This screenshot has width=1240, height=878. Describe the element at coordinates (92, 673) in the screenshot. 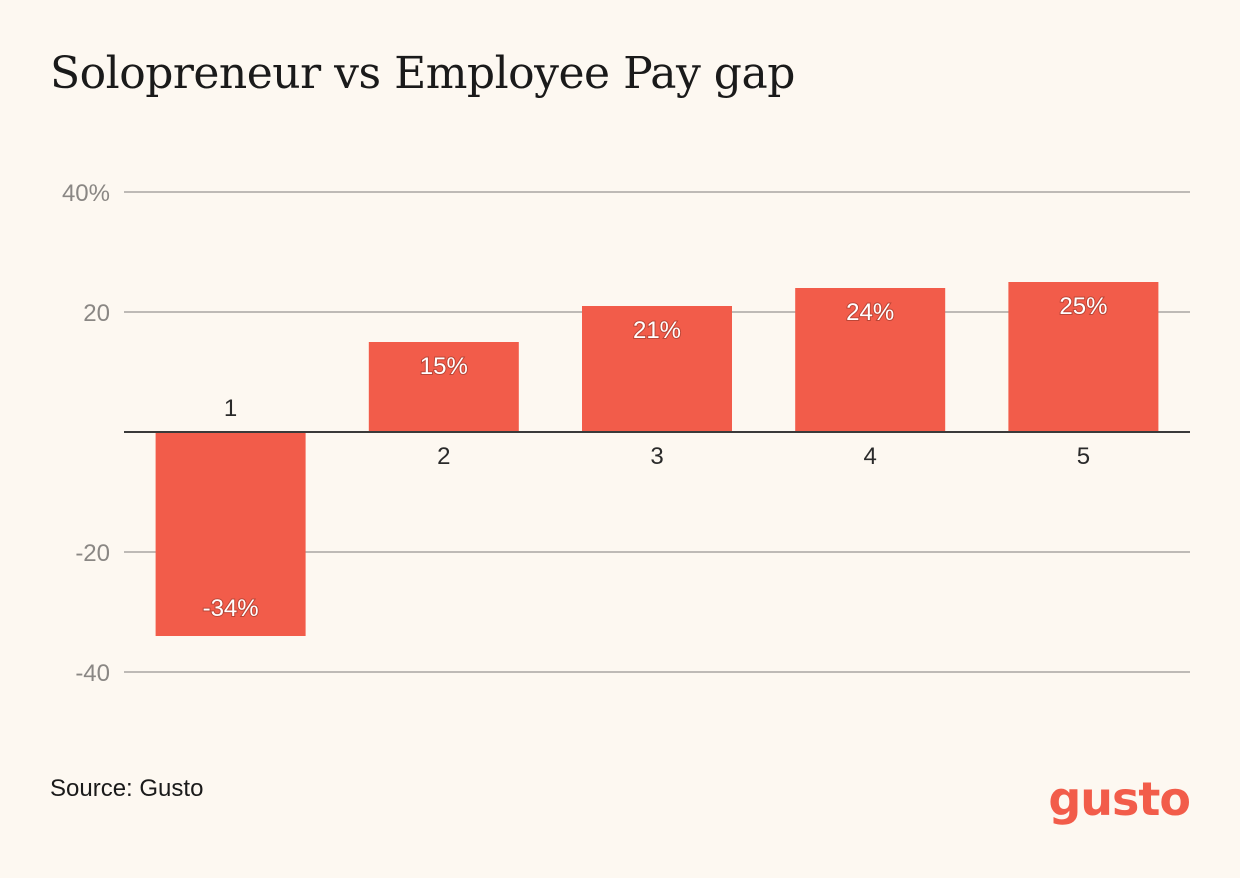

I see `y-tick-label: -40` at that location.